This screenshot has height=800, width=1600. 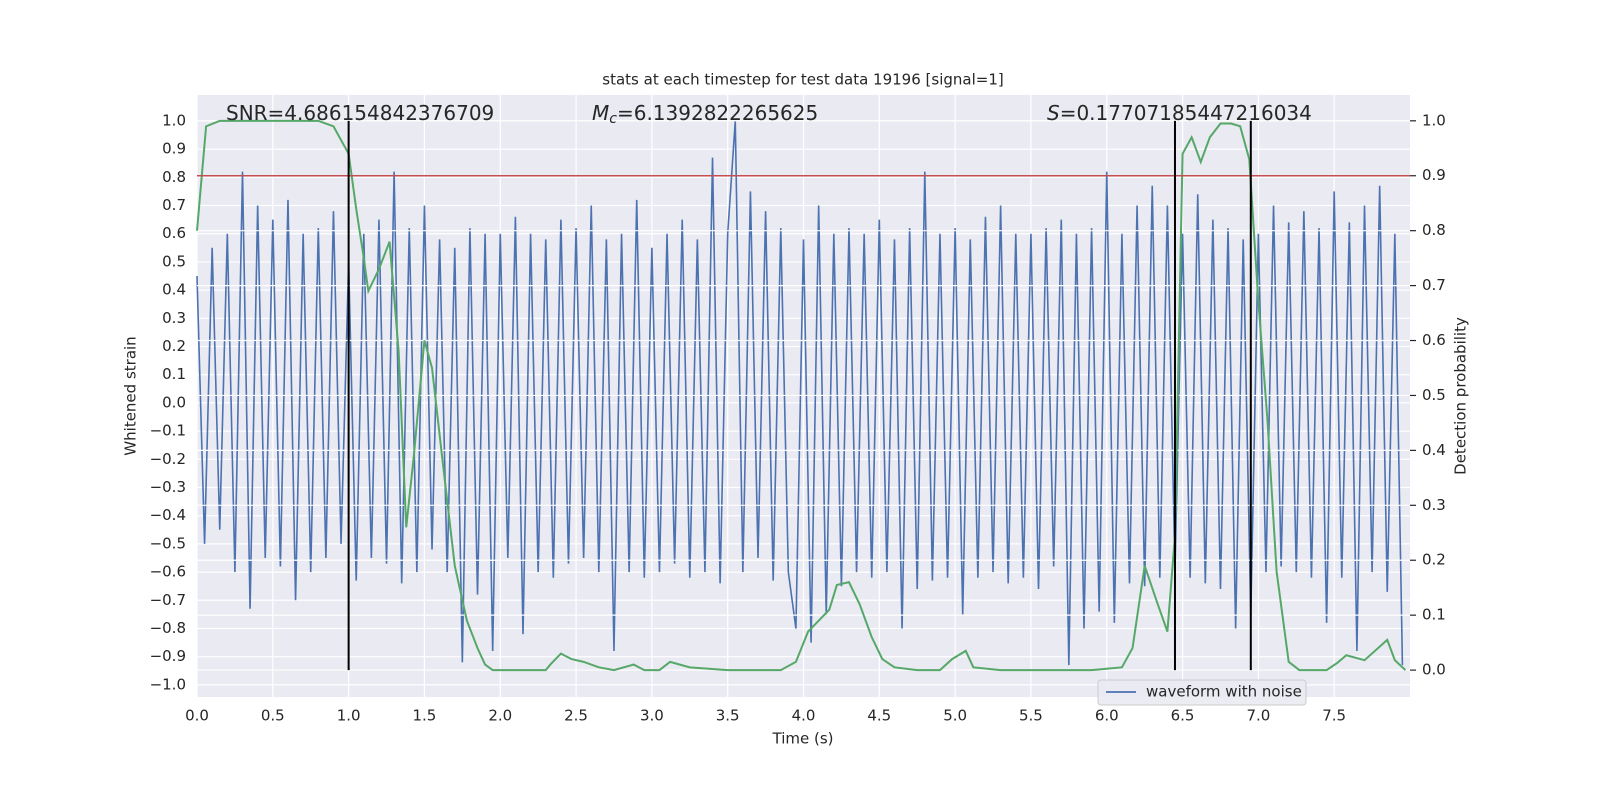 What do you see at coordinates (168, 572) in the screenshot?
I see `y-tick-label: −0.6` at bounding box center [168, 572].